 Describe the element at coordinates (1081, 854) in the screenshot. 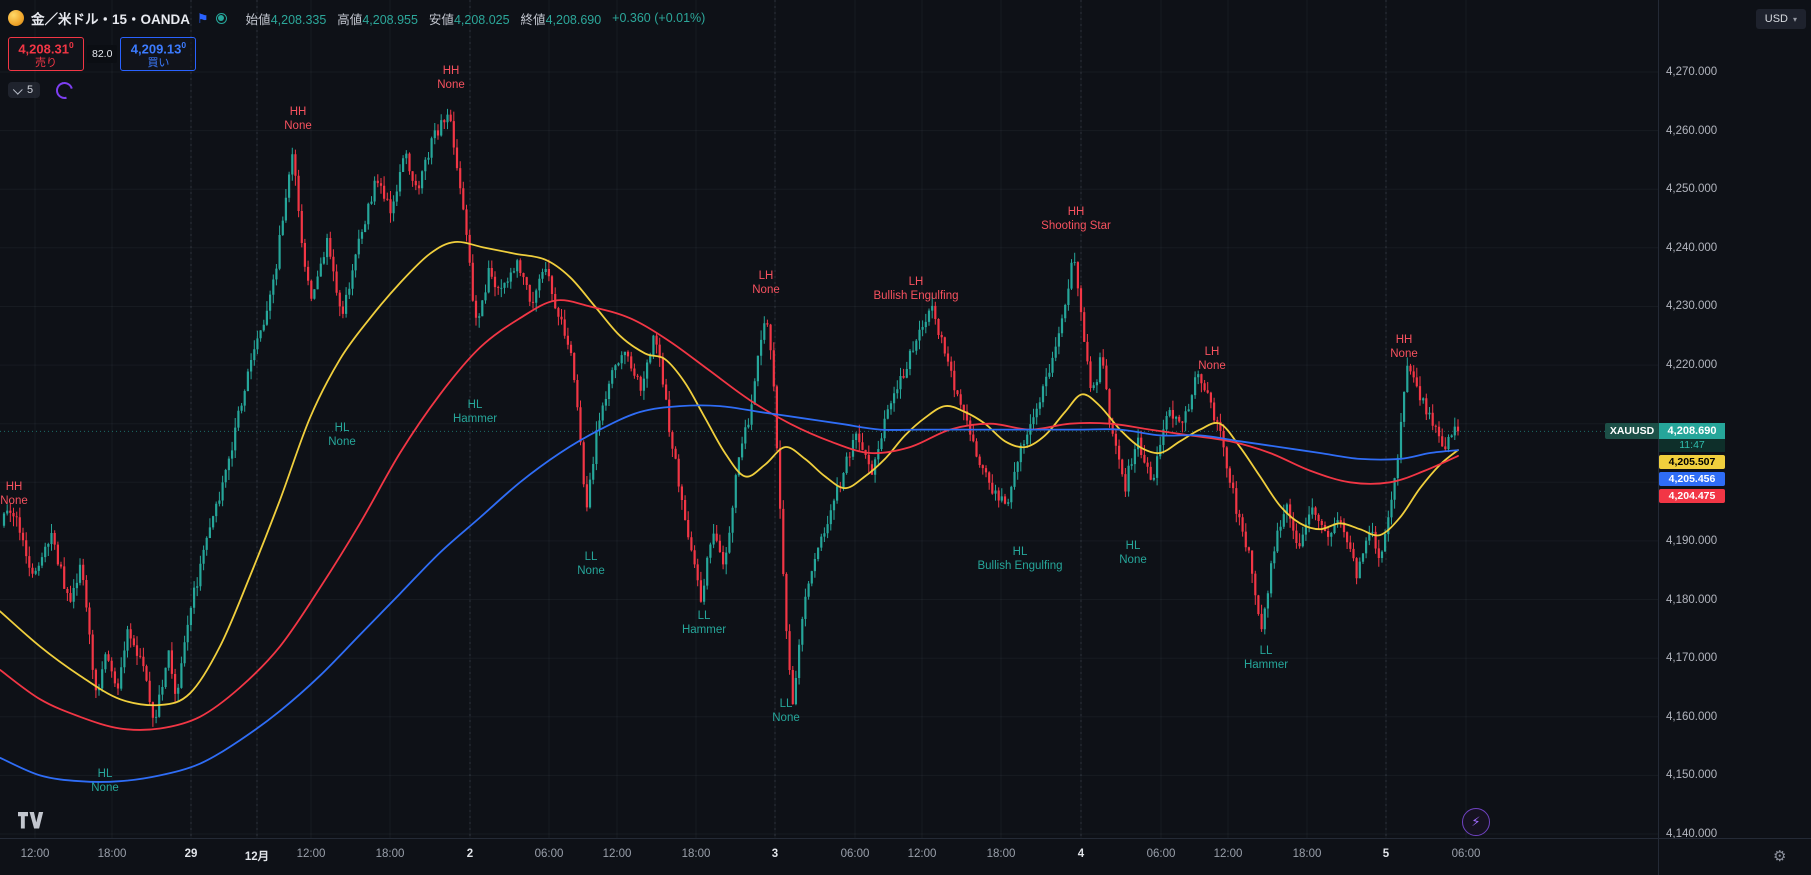

I see `time-tick: 4` at that location.